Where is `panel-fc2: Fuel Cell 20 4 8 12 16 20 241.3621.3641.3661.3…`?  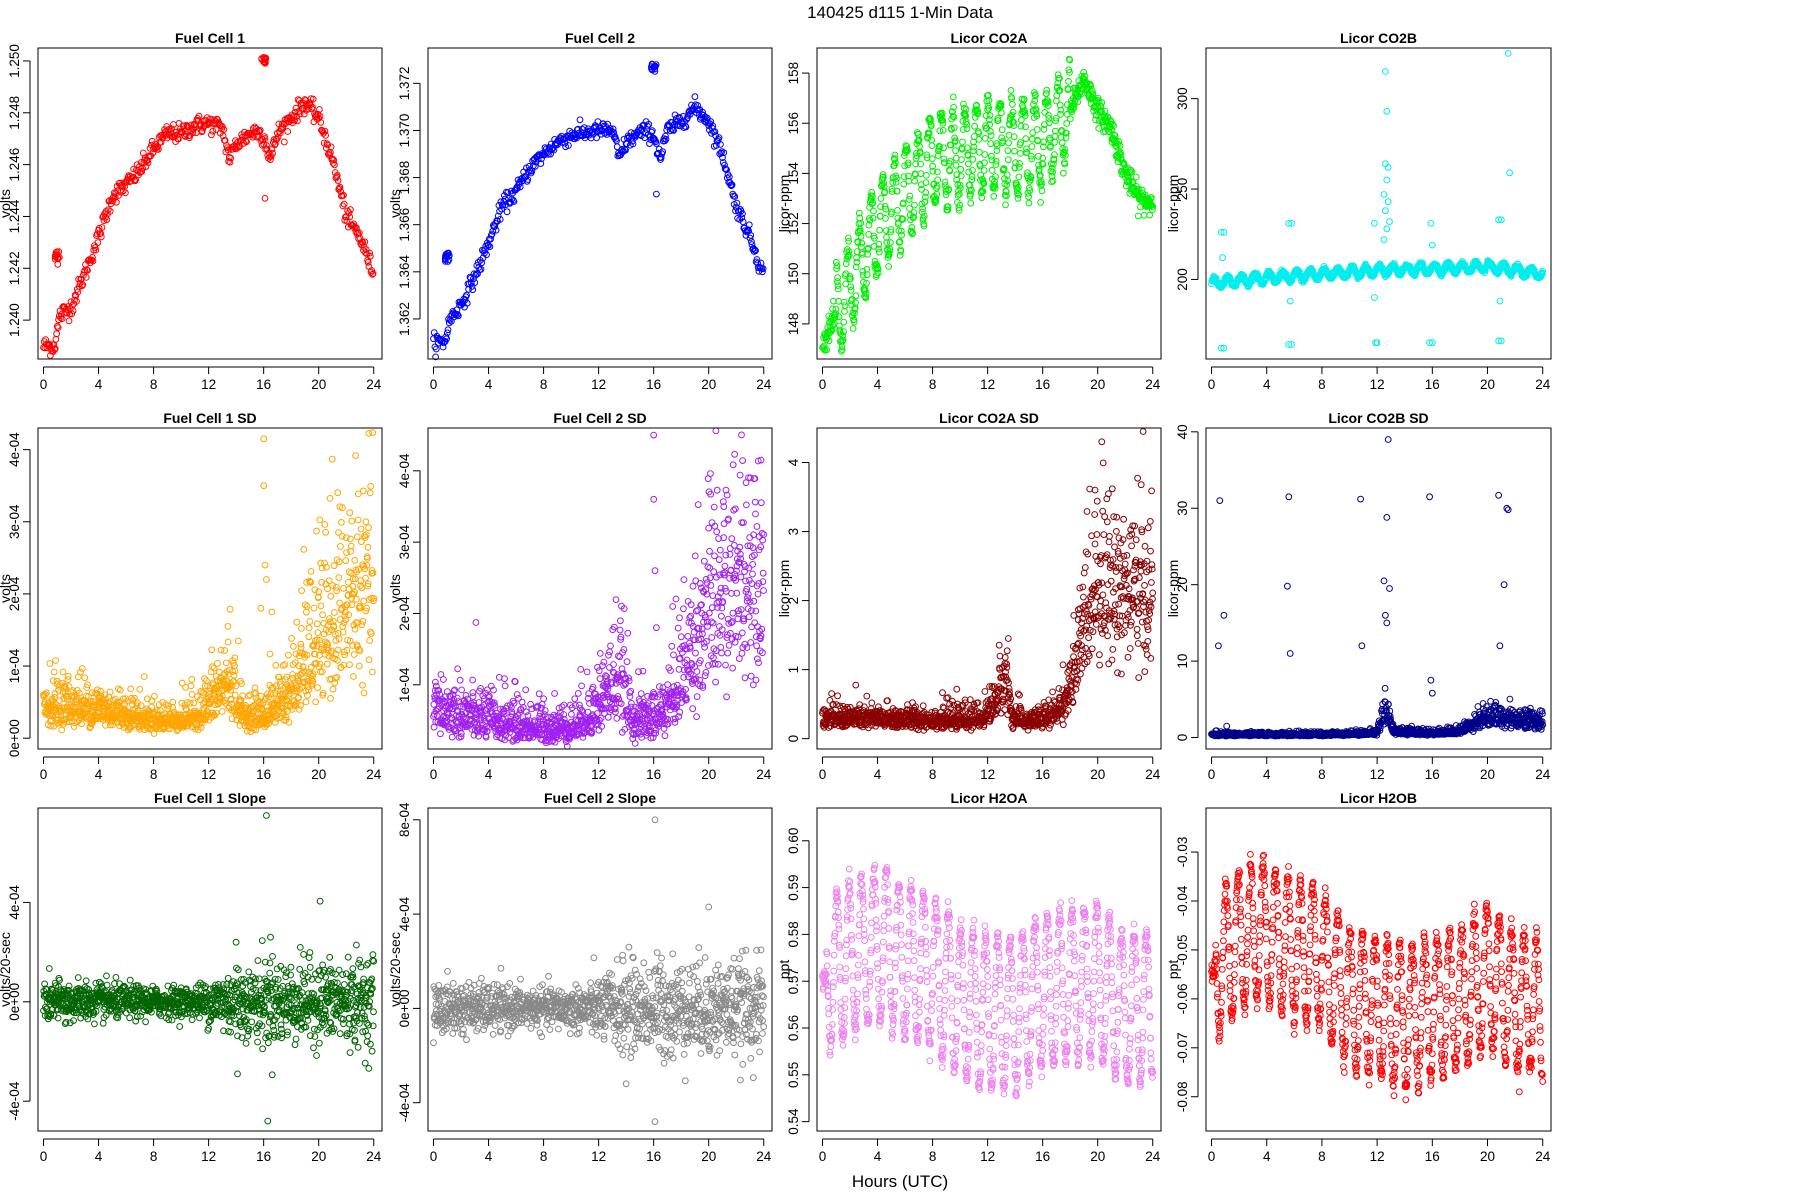 panel-fc2: Fuel Cell 20 4 8 12 16 20 241.3621.3641.3661.3… is located at coordinates (580, 211).